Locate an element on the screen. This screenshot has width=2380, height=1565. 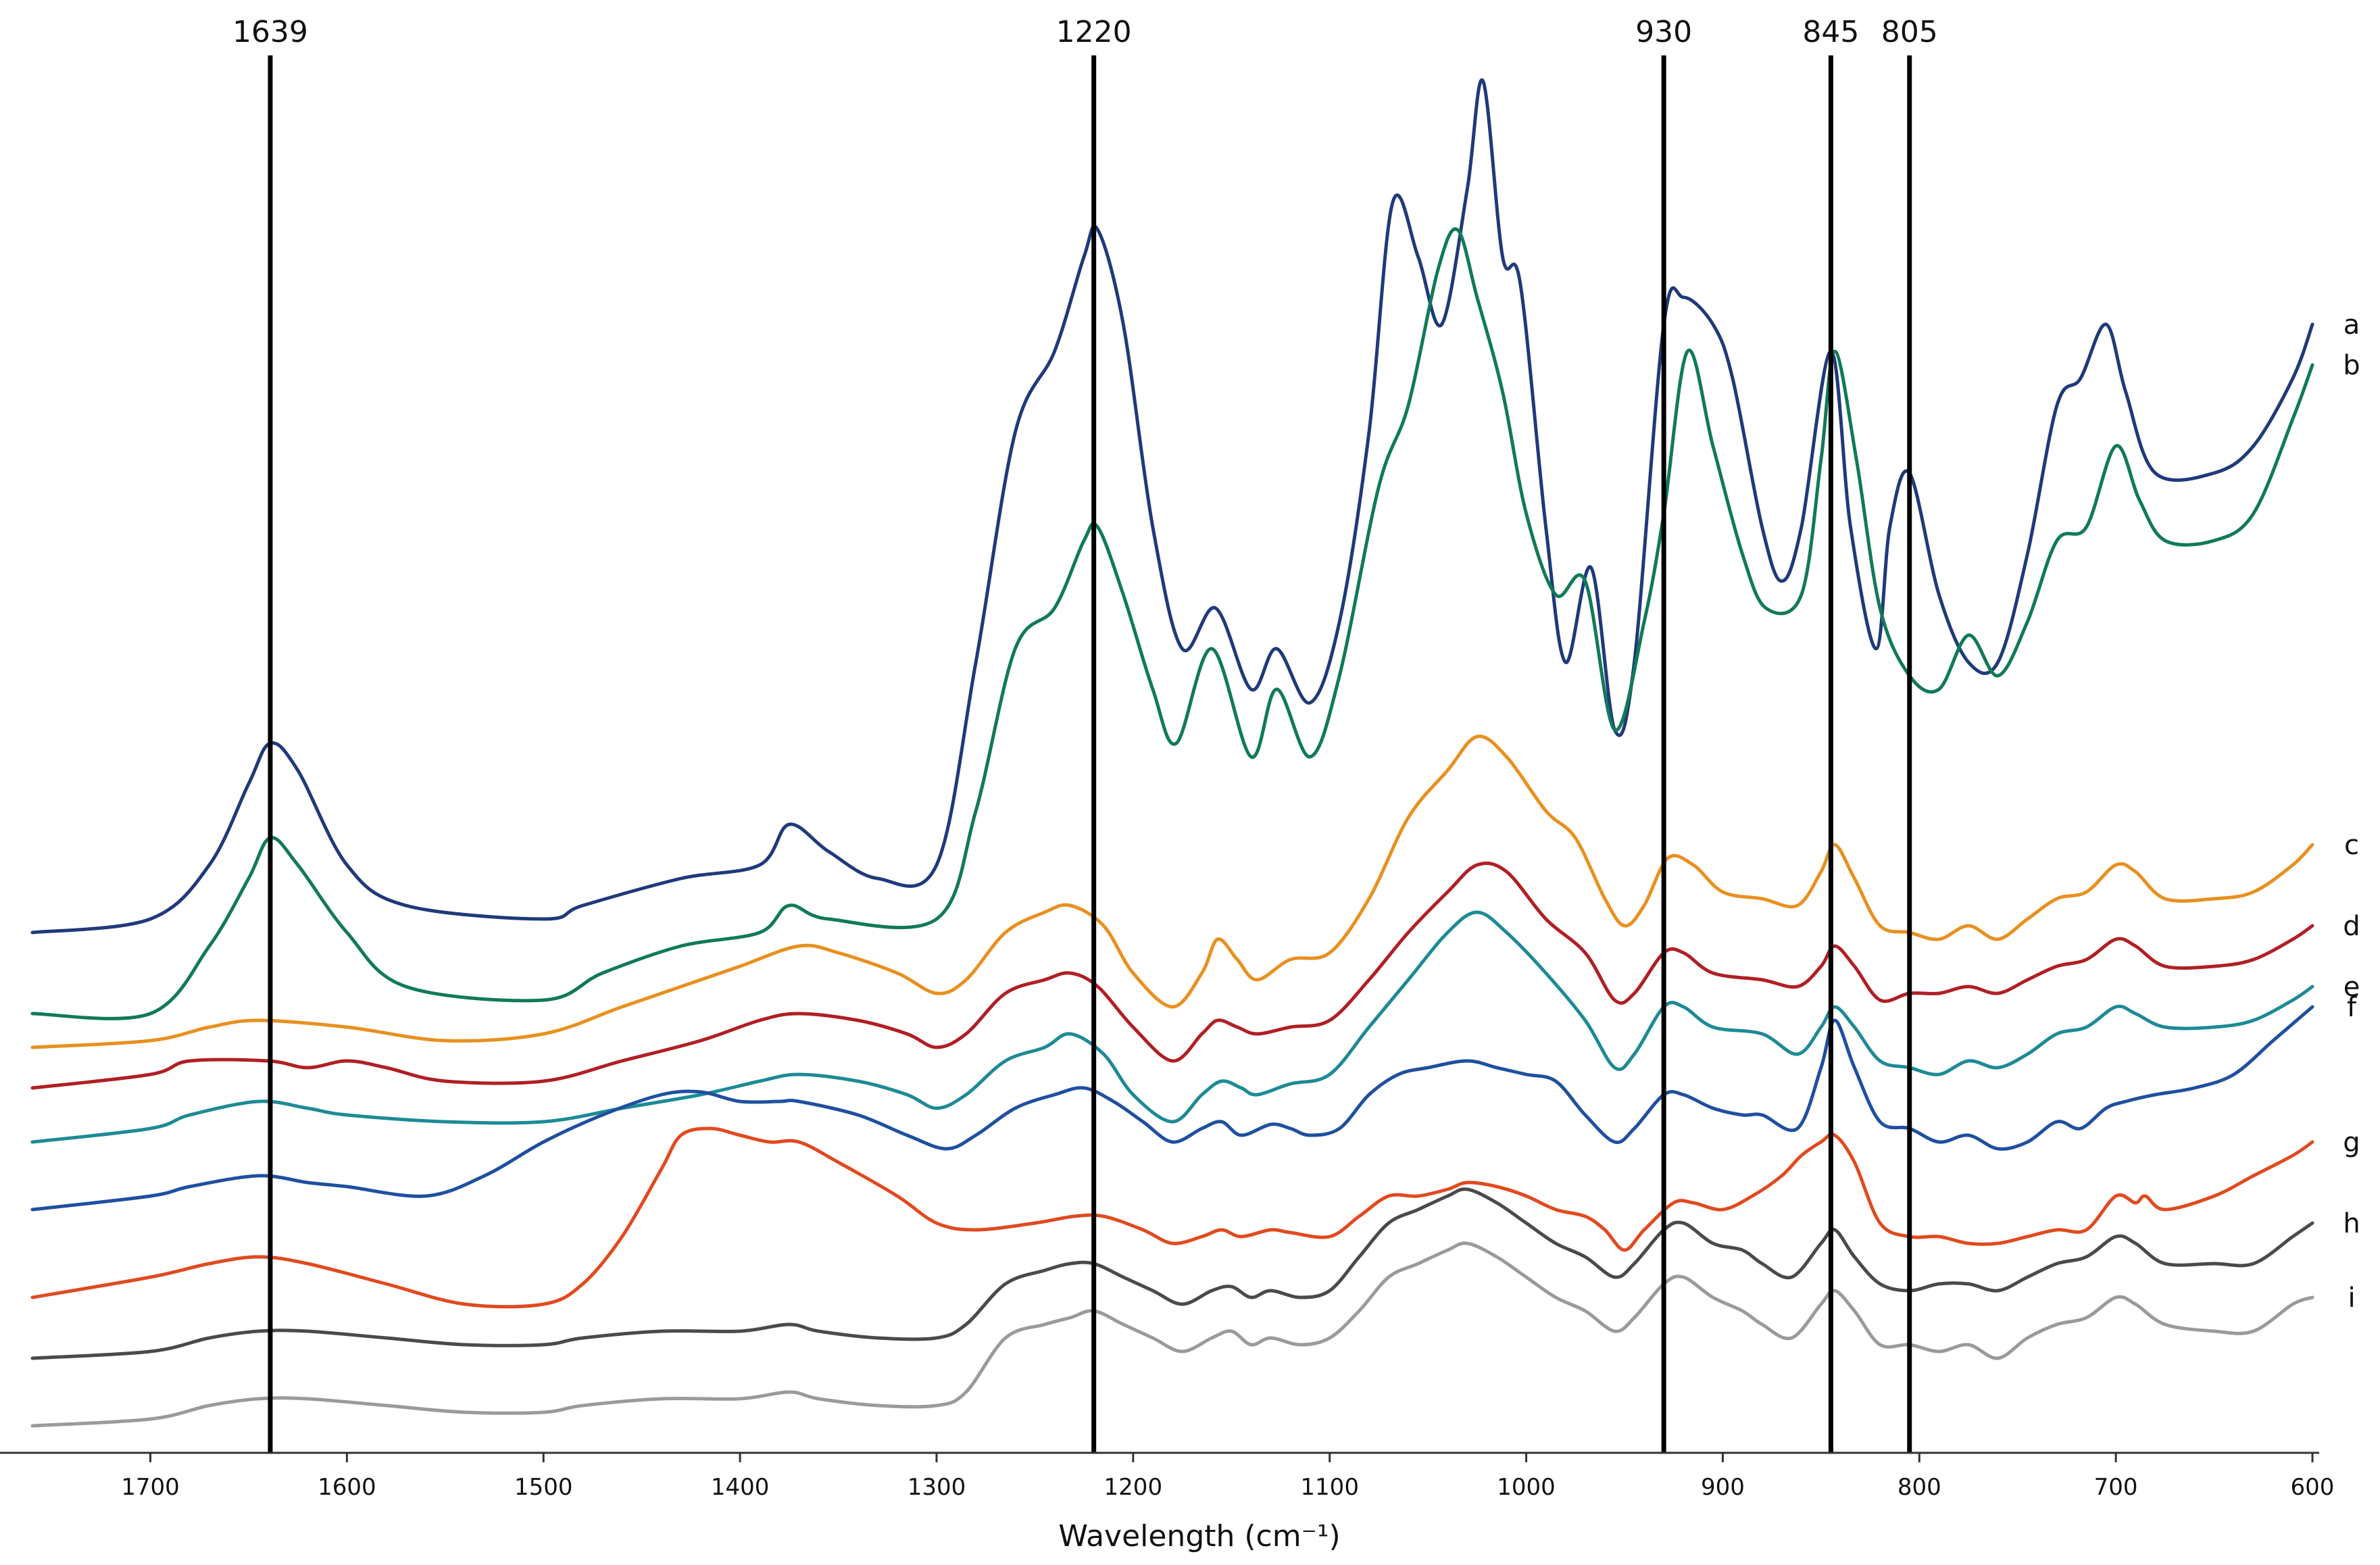
series-line-h is located at coordinates (1172, 1273).